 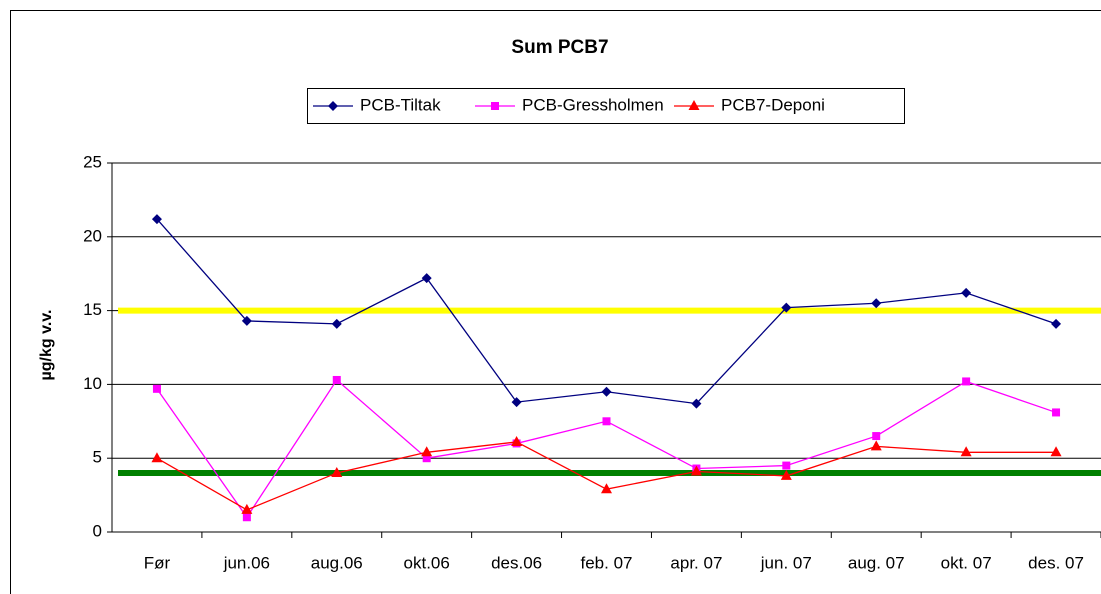 I want to click on y-tick-label: 10, so click(x=92, y=383).